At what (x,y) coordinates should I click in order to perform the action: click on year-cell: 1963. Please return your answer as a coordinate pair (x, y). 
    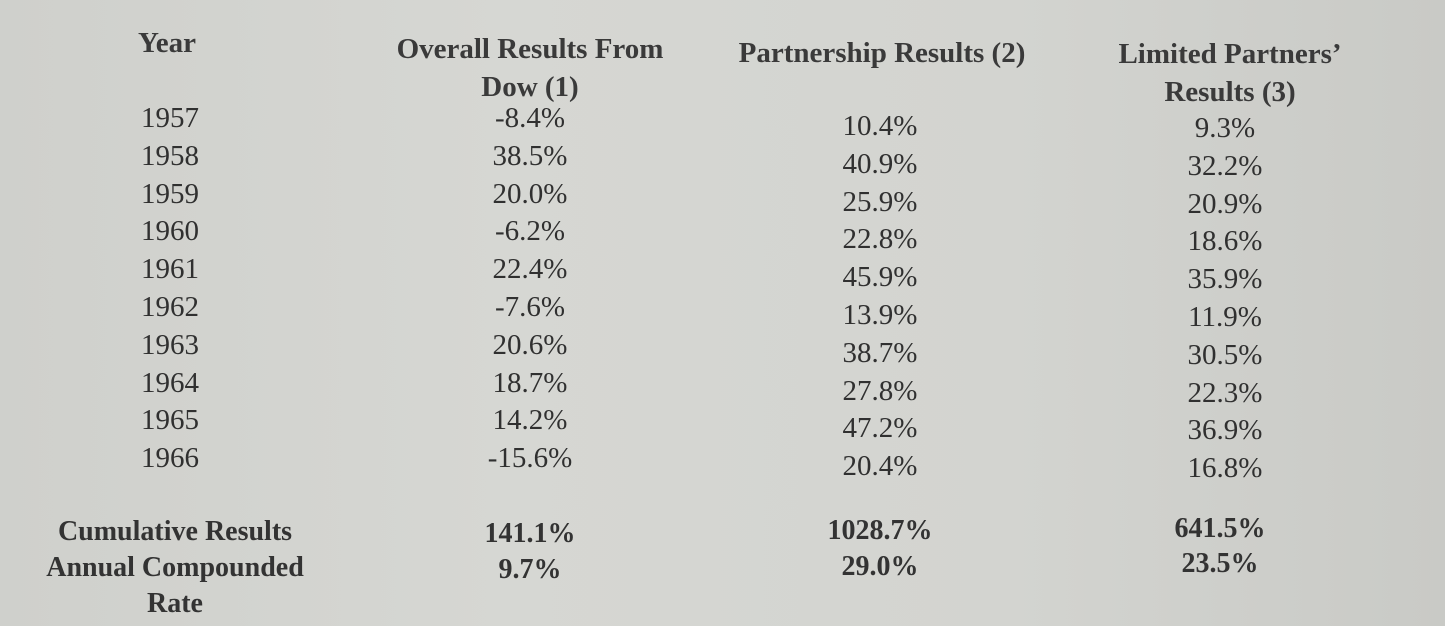
    Looking at the image, I should click on (170, 344).